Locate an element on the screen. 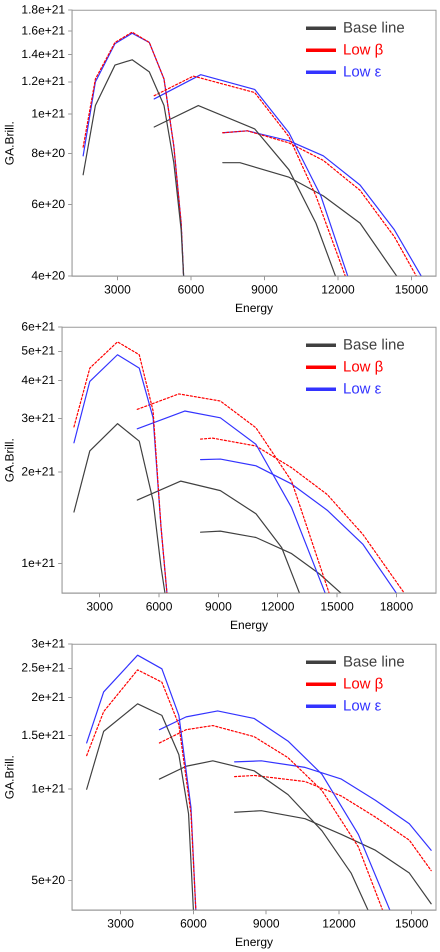 This screenshot has width=440, height=952. y-tick-label: 4e+20 is located at coordinates (48, 275).